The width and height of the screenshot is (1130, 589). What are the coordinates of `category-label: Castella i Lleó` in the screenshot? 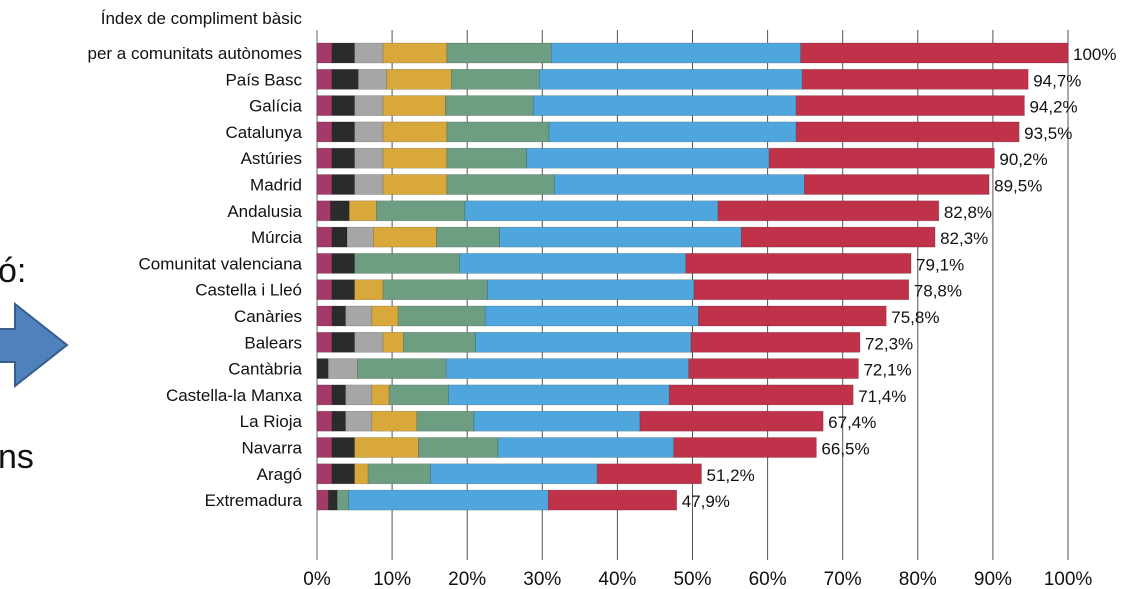 It's located at (248, 290).